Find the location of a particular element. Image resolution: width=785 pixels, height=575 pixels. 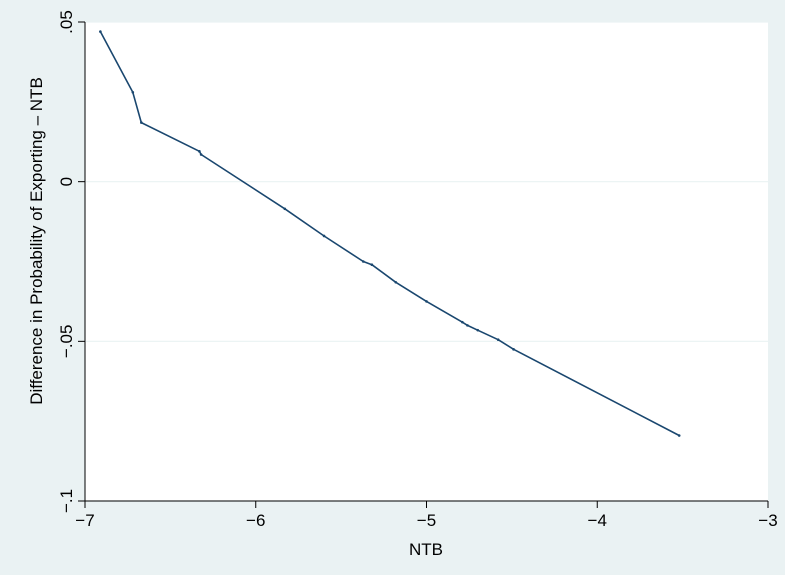

y-axis-ticks: .05 0 −.05 −.1 is located at coordinates (71, 261).